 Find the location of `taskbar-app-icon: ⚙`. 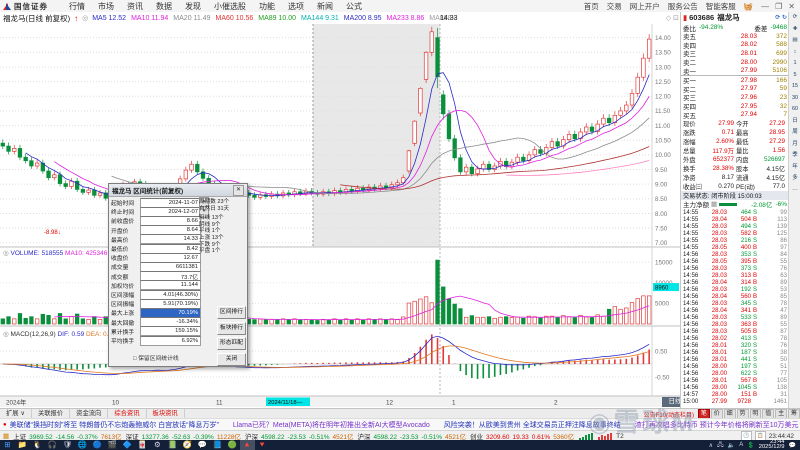

taskbar-app-icon: ⚙ is located at coordinates (157, 444).